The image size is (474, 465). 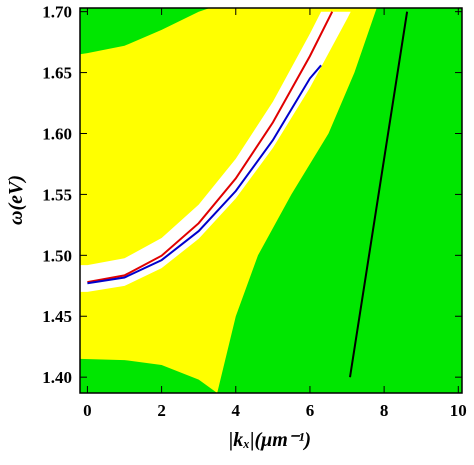 What do you see at coordinates (458, 410) in the screenshot?
I see `x-tick-label: 10` at bounding box center [458, 410].